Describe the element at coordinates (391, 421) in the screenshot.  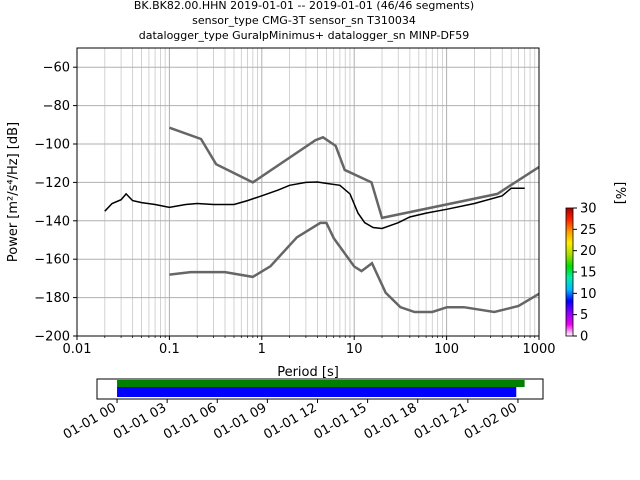
I see `timeline-tick-label: 01-01 18` at that location.